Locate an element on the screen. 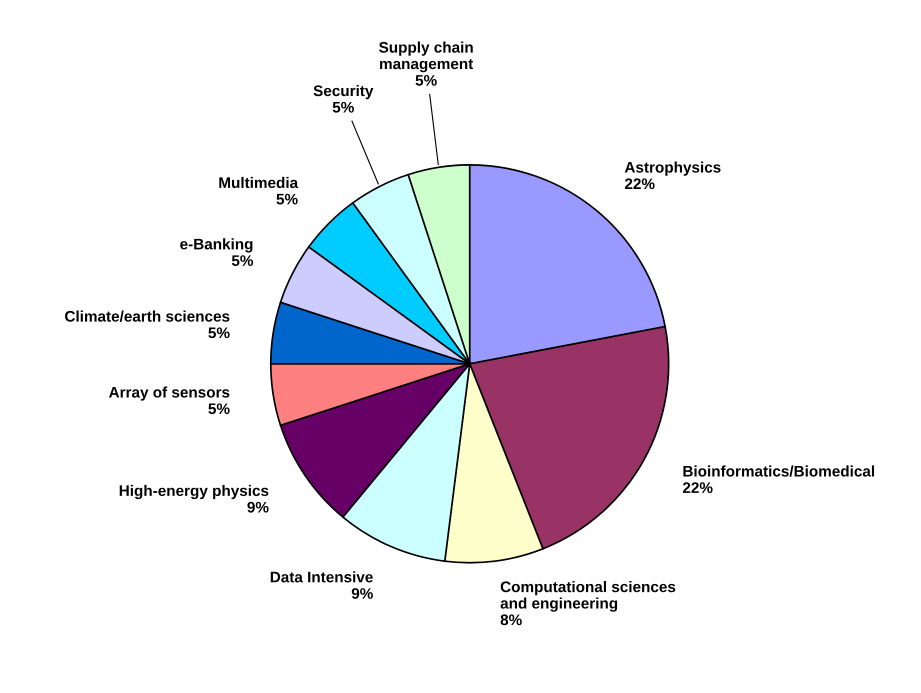 The height and width of the screenshot is (693, 921). slice-label: Astrophysics is located at coordinates (672, 168).